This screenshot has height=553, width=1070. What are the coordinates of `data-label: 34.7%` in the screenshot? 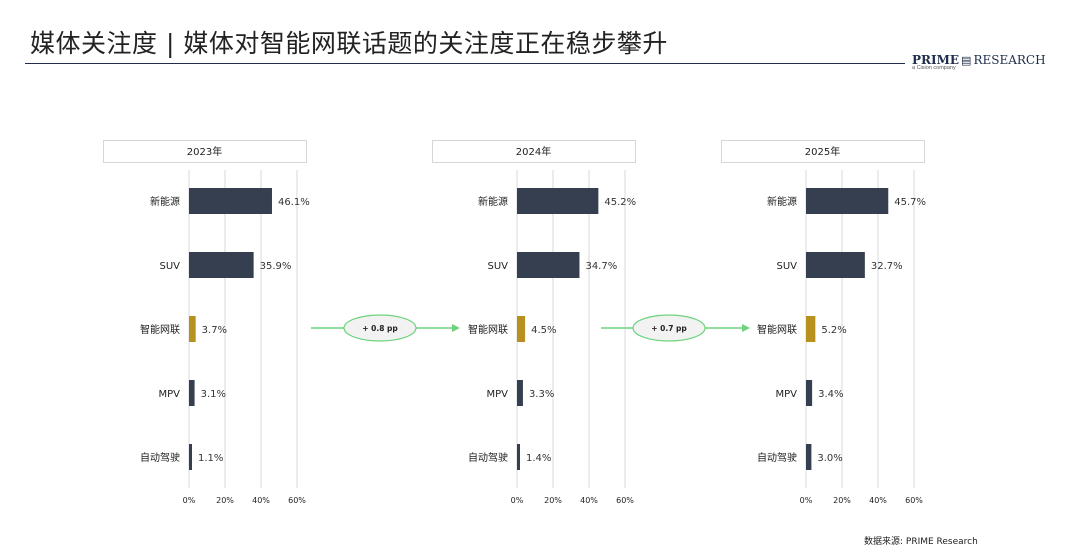 It's located at (601, 266).